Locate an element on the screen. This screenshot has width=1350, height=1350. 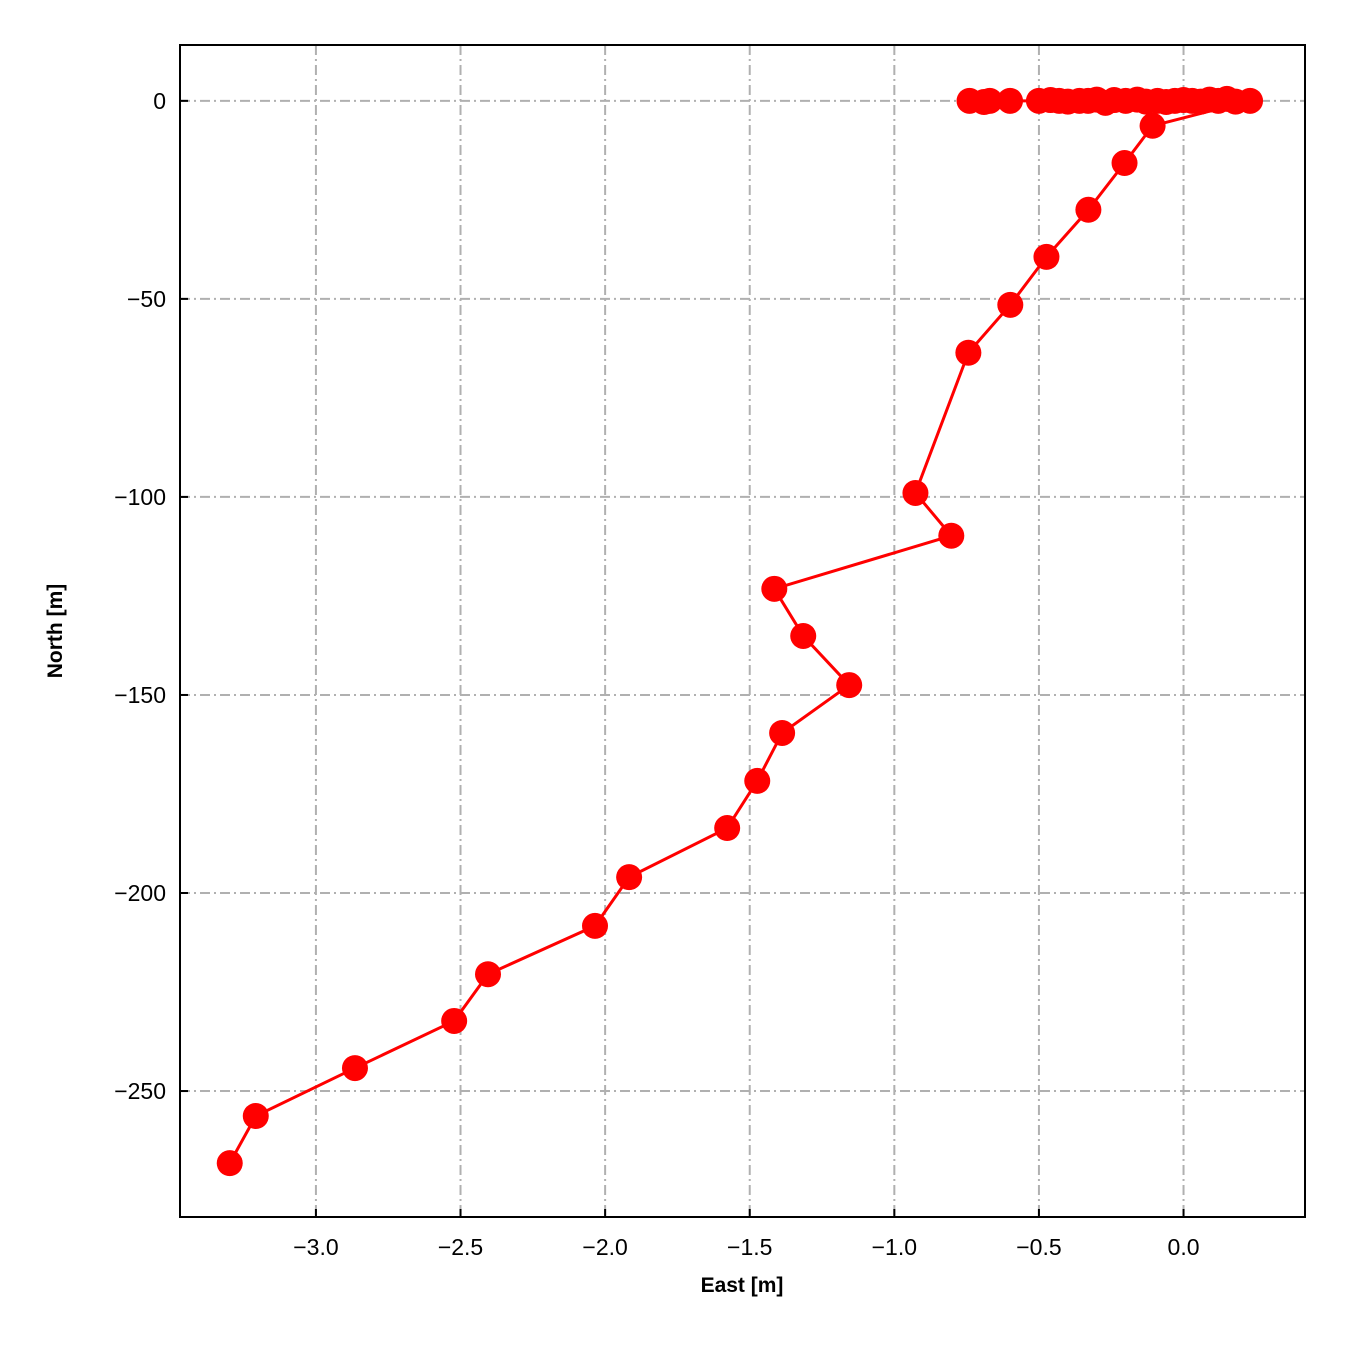
y-tick-label: −250 is located at coordinates (140, 1091).